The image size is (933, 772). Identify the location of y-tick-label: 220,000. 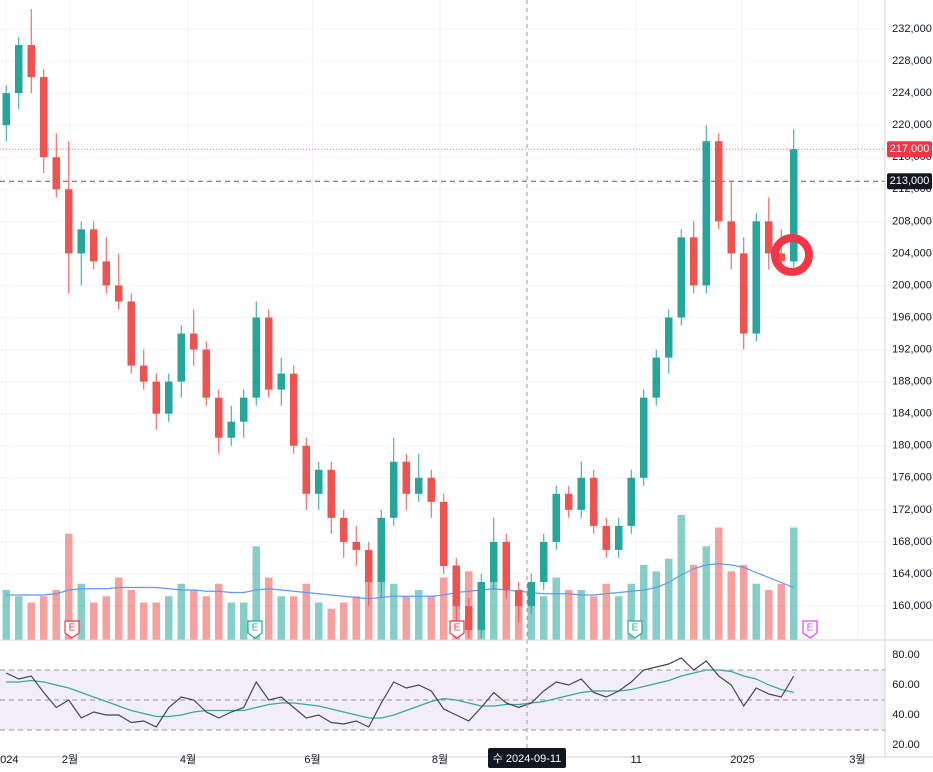
(912, 125).